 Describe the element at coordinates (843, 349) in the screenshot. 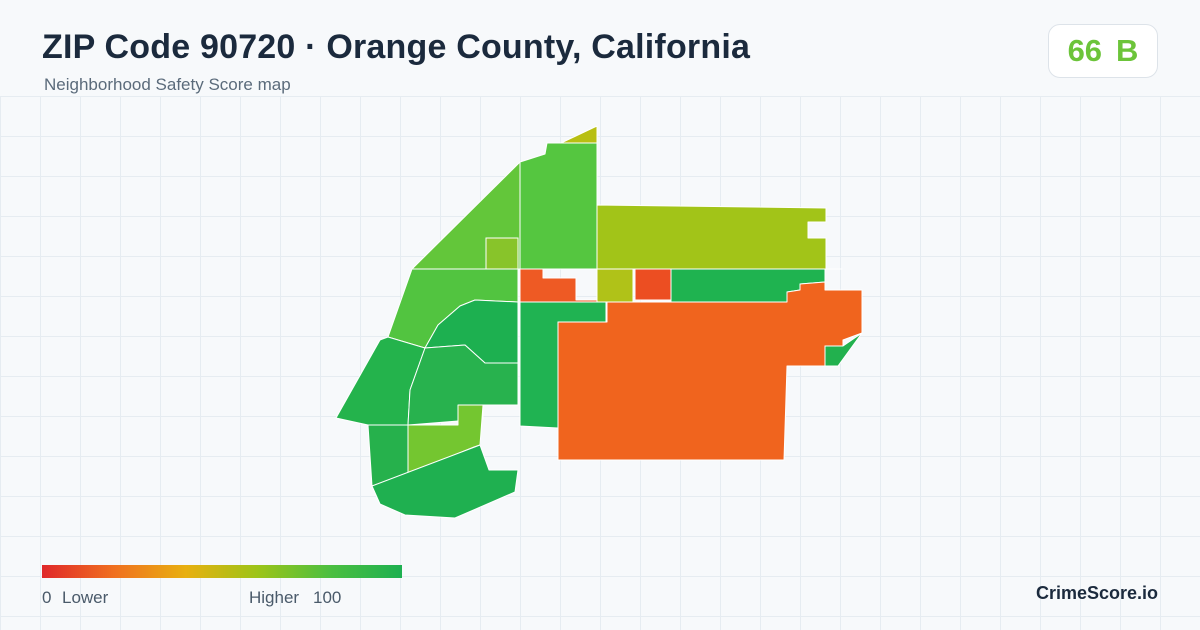

I see `map-region-east-fragment` at that location.